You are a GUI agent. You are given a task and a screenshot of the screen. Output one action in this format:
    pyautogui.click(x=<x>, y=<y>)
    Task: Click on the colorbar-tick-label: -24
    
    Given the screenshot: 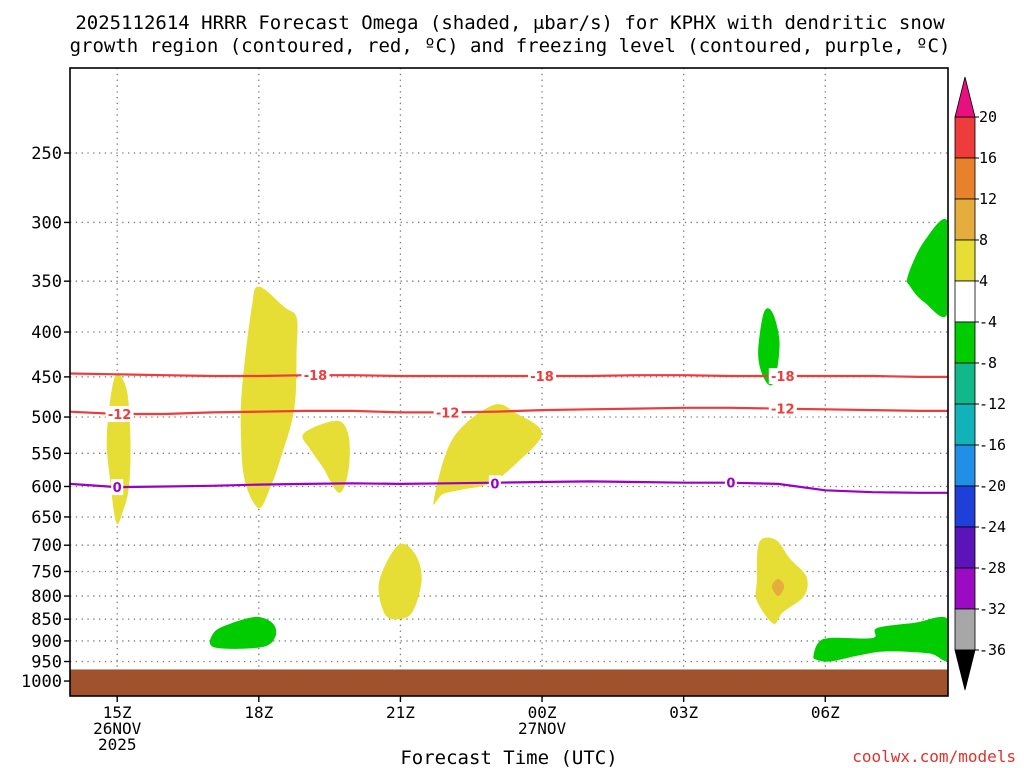 What is the action you would take?
    pyautogui.click(x=992, y=527)
    